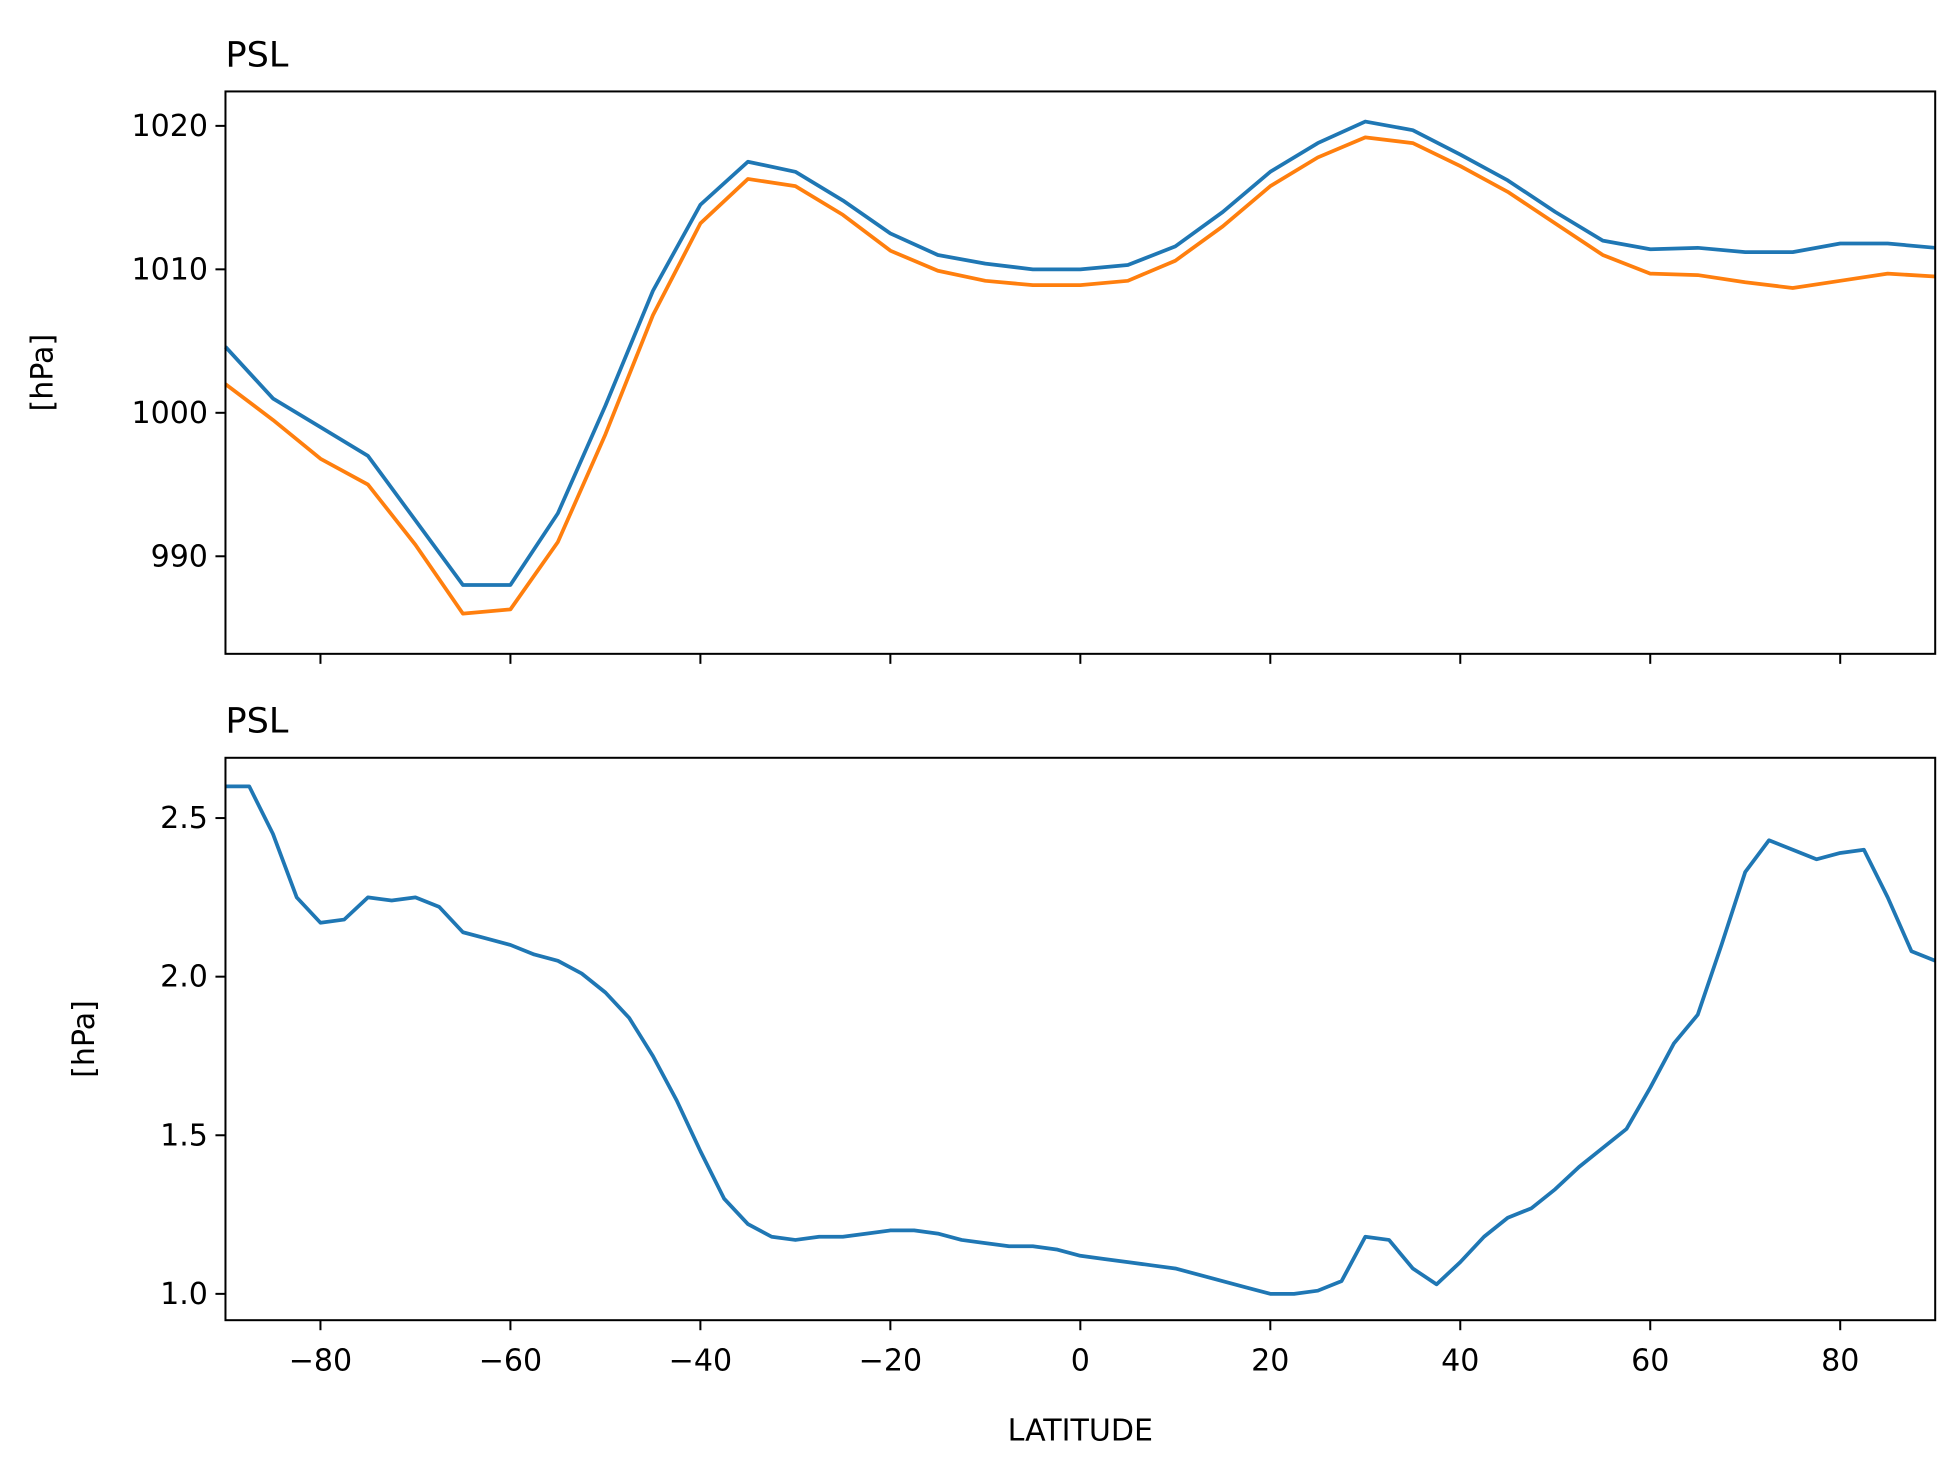  Describe the element at coordinates (179, 556) in the screenshot. I see `y-tick-label: 990` at that location.